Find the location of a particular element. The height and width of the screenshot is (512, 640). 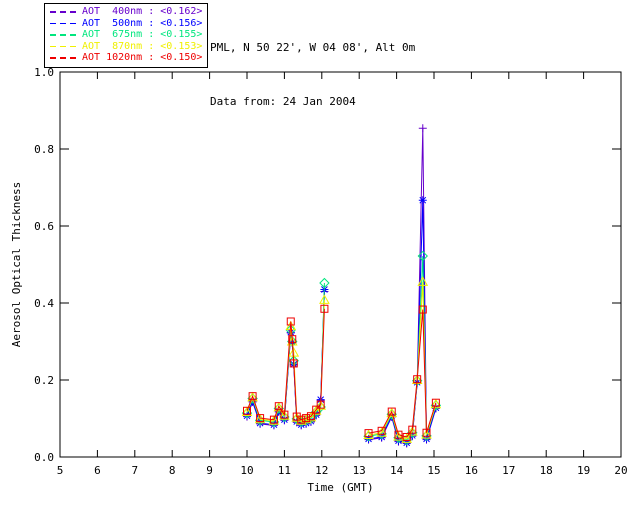

svg-text: 20 is located at coordinates (620, 470).